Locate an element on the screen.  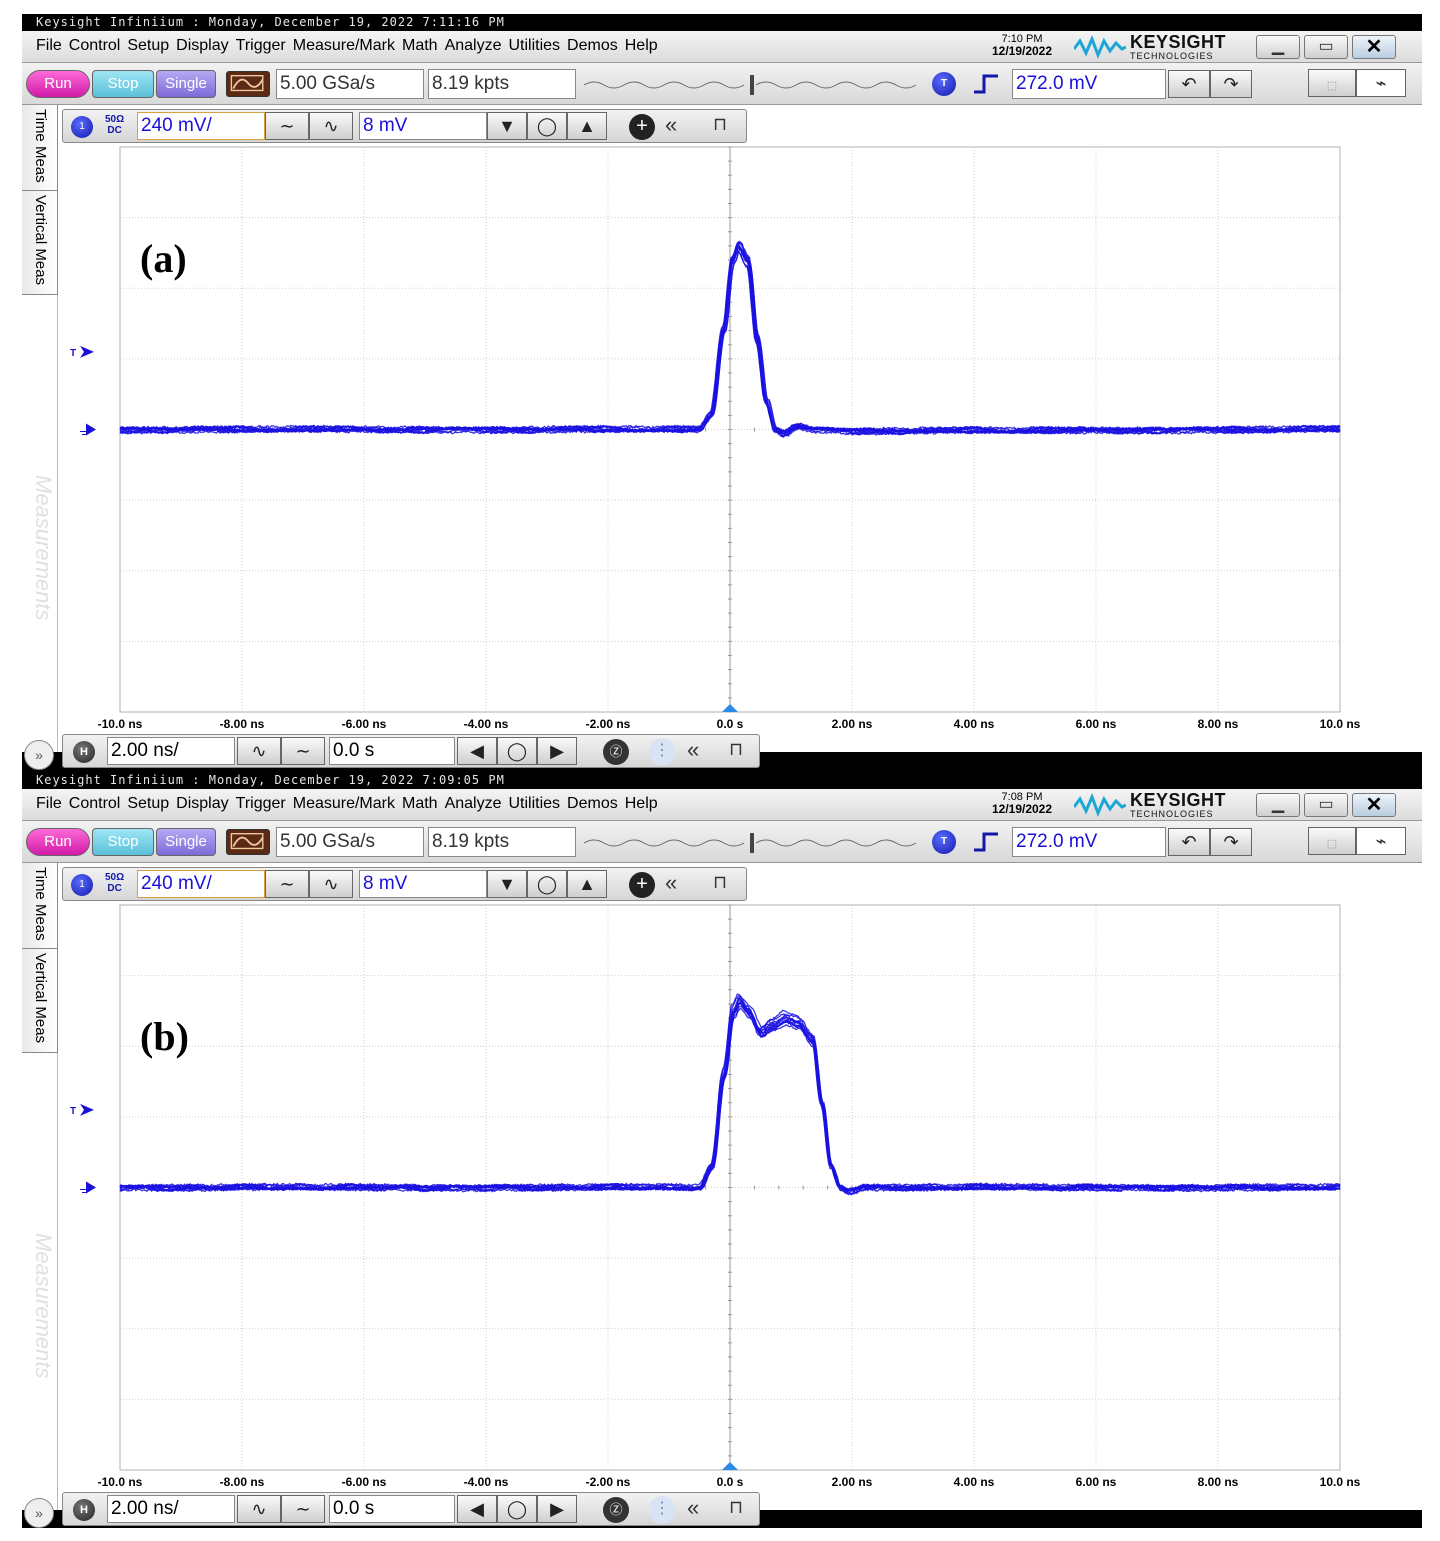
menu-item-trigger: Trigger is located at coordinates (260, 45).